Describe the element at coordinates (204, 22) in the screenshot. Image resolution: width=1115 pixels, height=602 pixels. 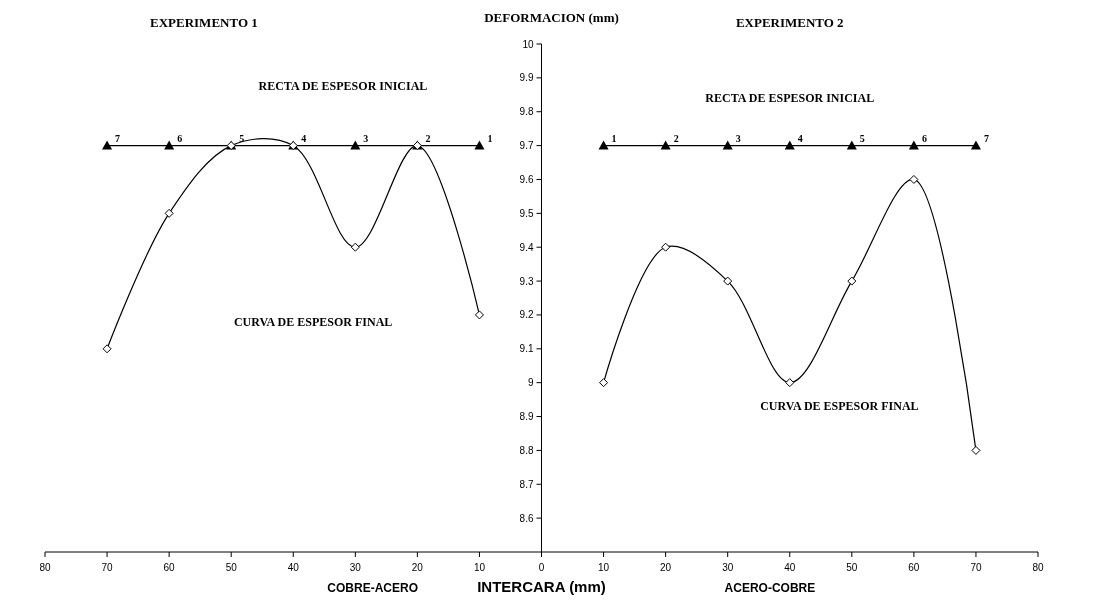
I see `text: EXPERIMENTO 1` at that location.